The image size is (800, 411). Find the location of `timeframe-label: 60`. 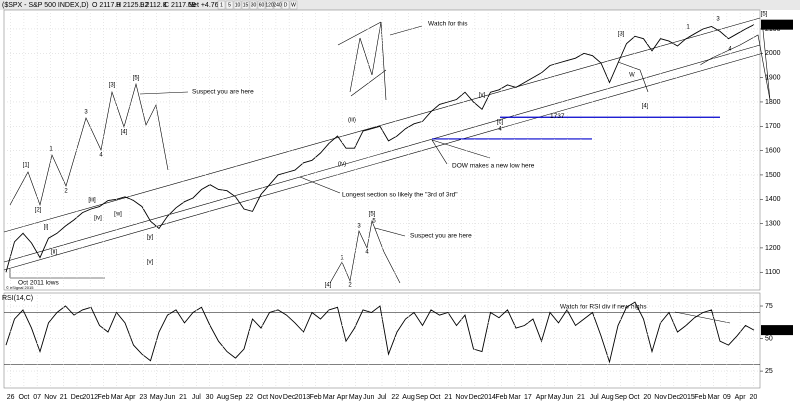

timeframe-label: 60 is located at coordinates (262, 5).